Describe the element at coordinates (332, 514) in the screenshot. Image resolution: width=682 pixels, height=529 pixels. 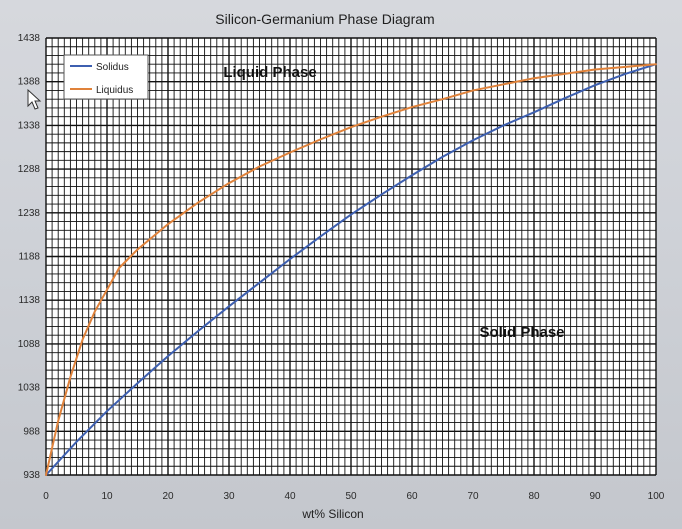
I see `x-axis-label: wt% Silicon` at that location.